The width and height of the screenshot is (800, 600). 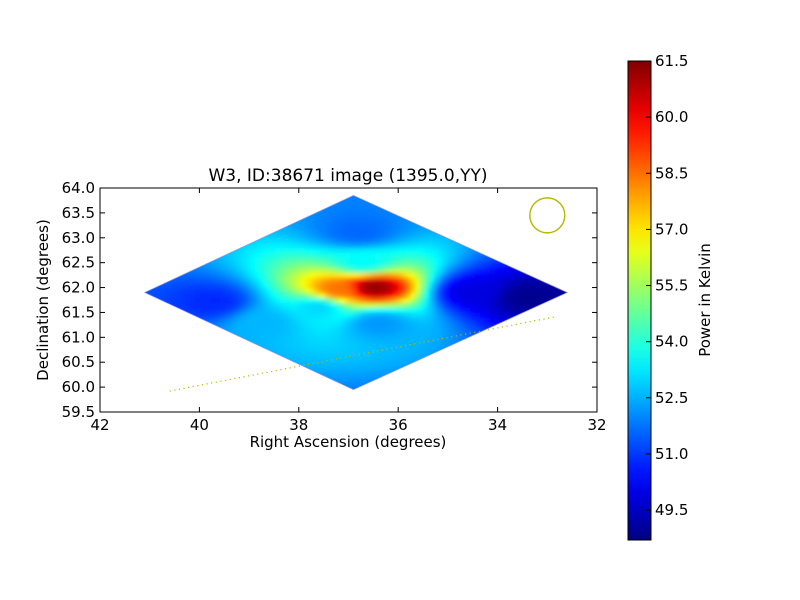 What do you see at coordinates (497, 425) in the screenshot?
I see `x-tick-label: 34` at bounding box center [497, 425].